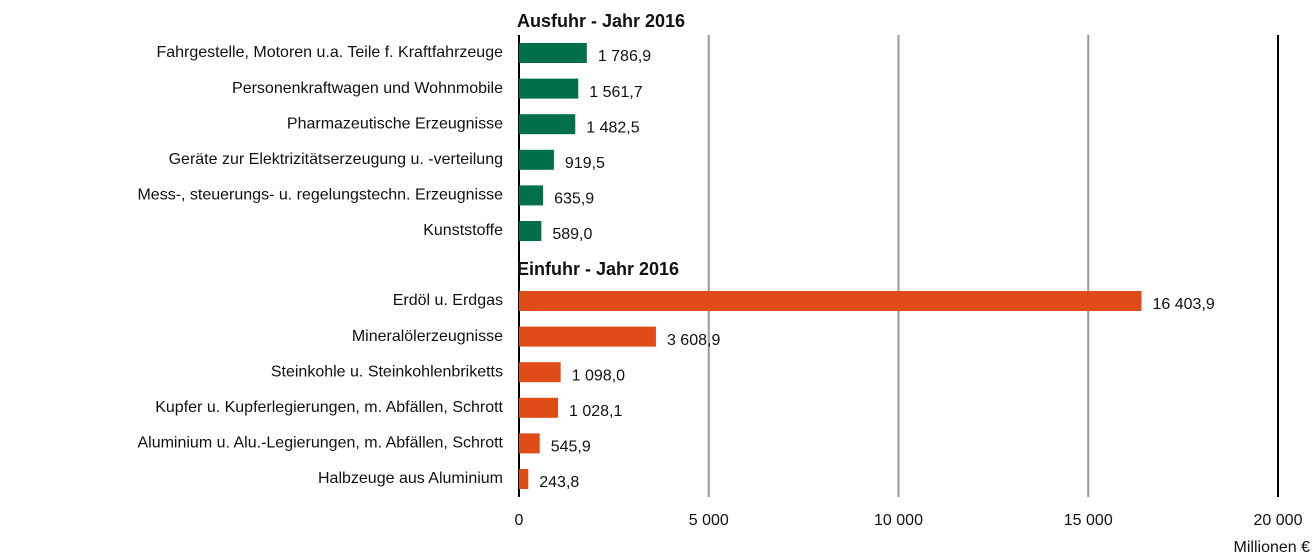 This screenshot has height=555, width=1314. Describe the element at coordinates (572, 234) in the screenshot. I see `value-label: 589,0` at that location.